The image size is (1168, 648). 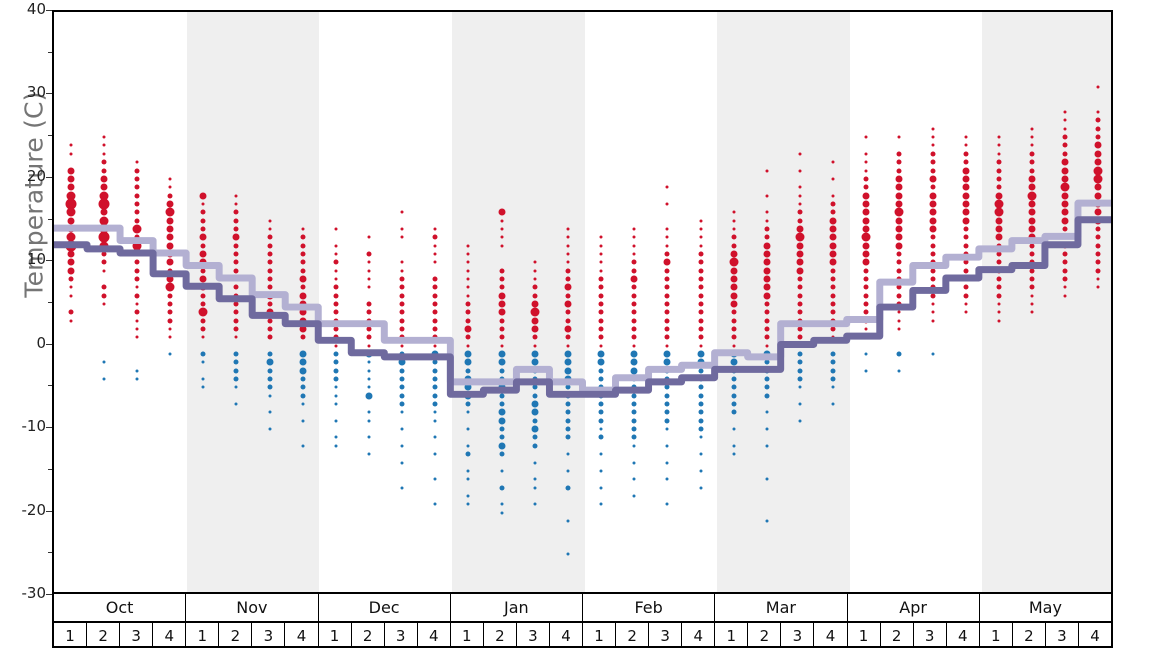 I want to click on week-label-jan-2: 2, so click(x=500, y=635).